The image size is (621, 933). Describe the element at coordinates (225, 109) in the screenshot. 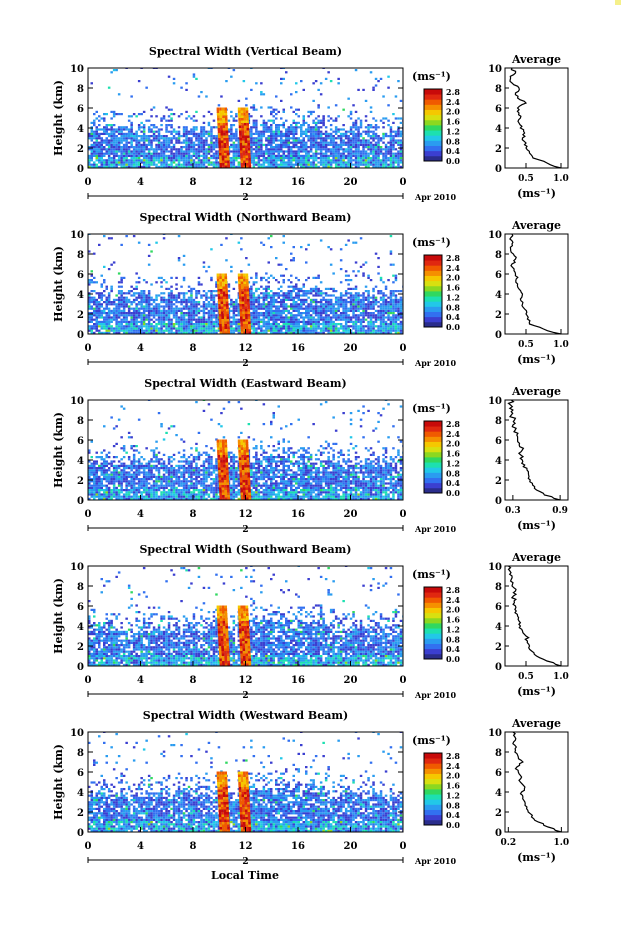

I see `convective-cell` at that location.